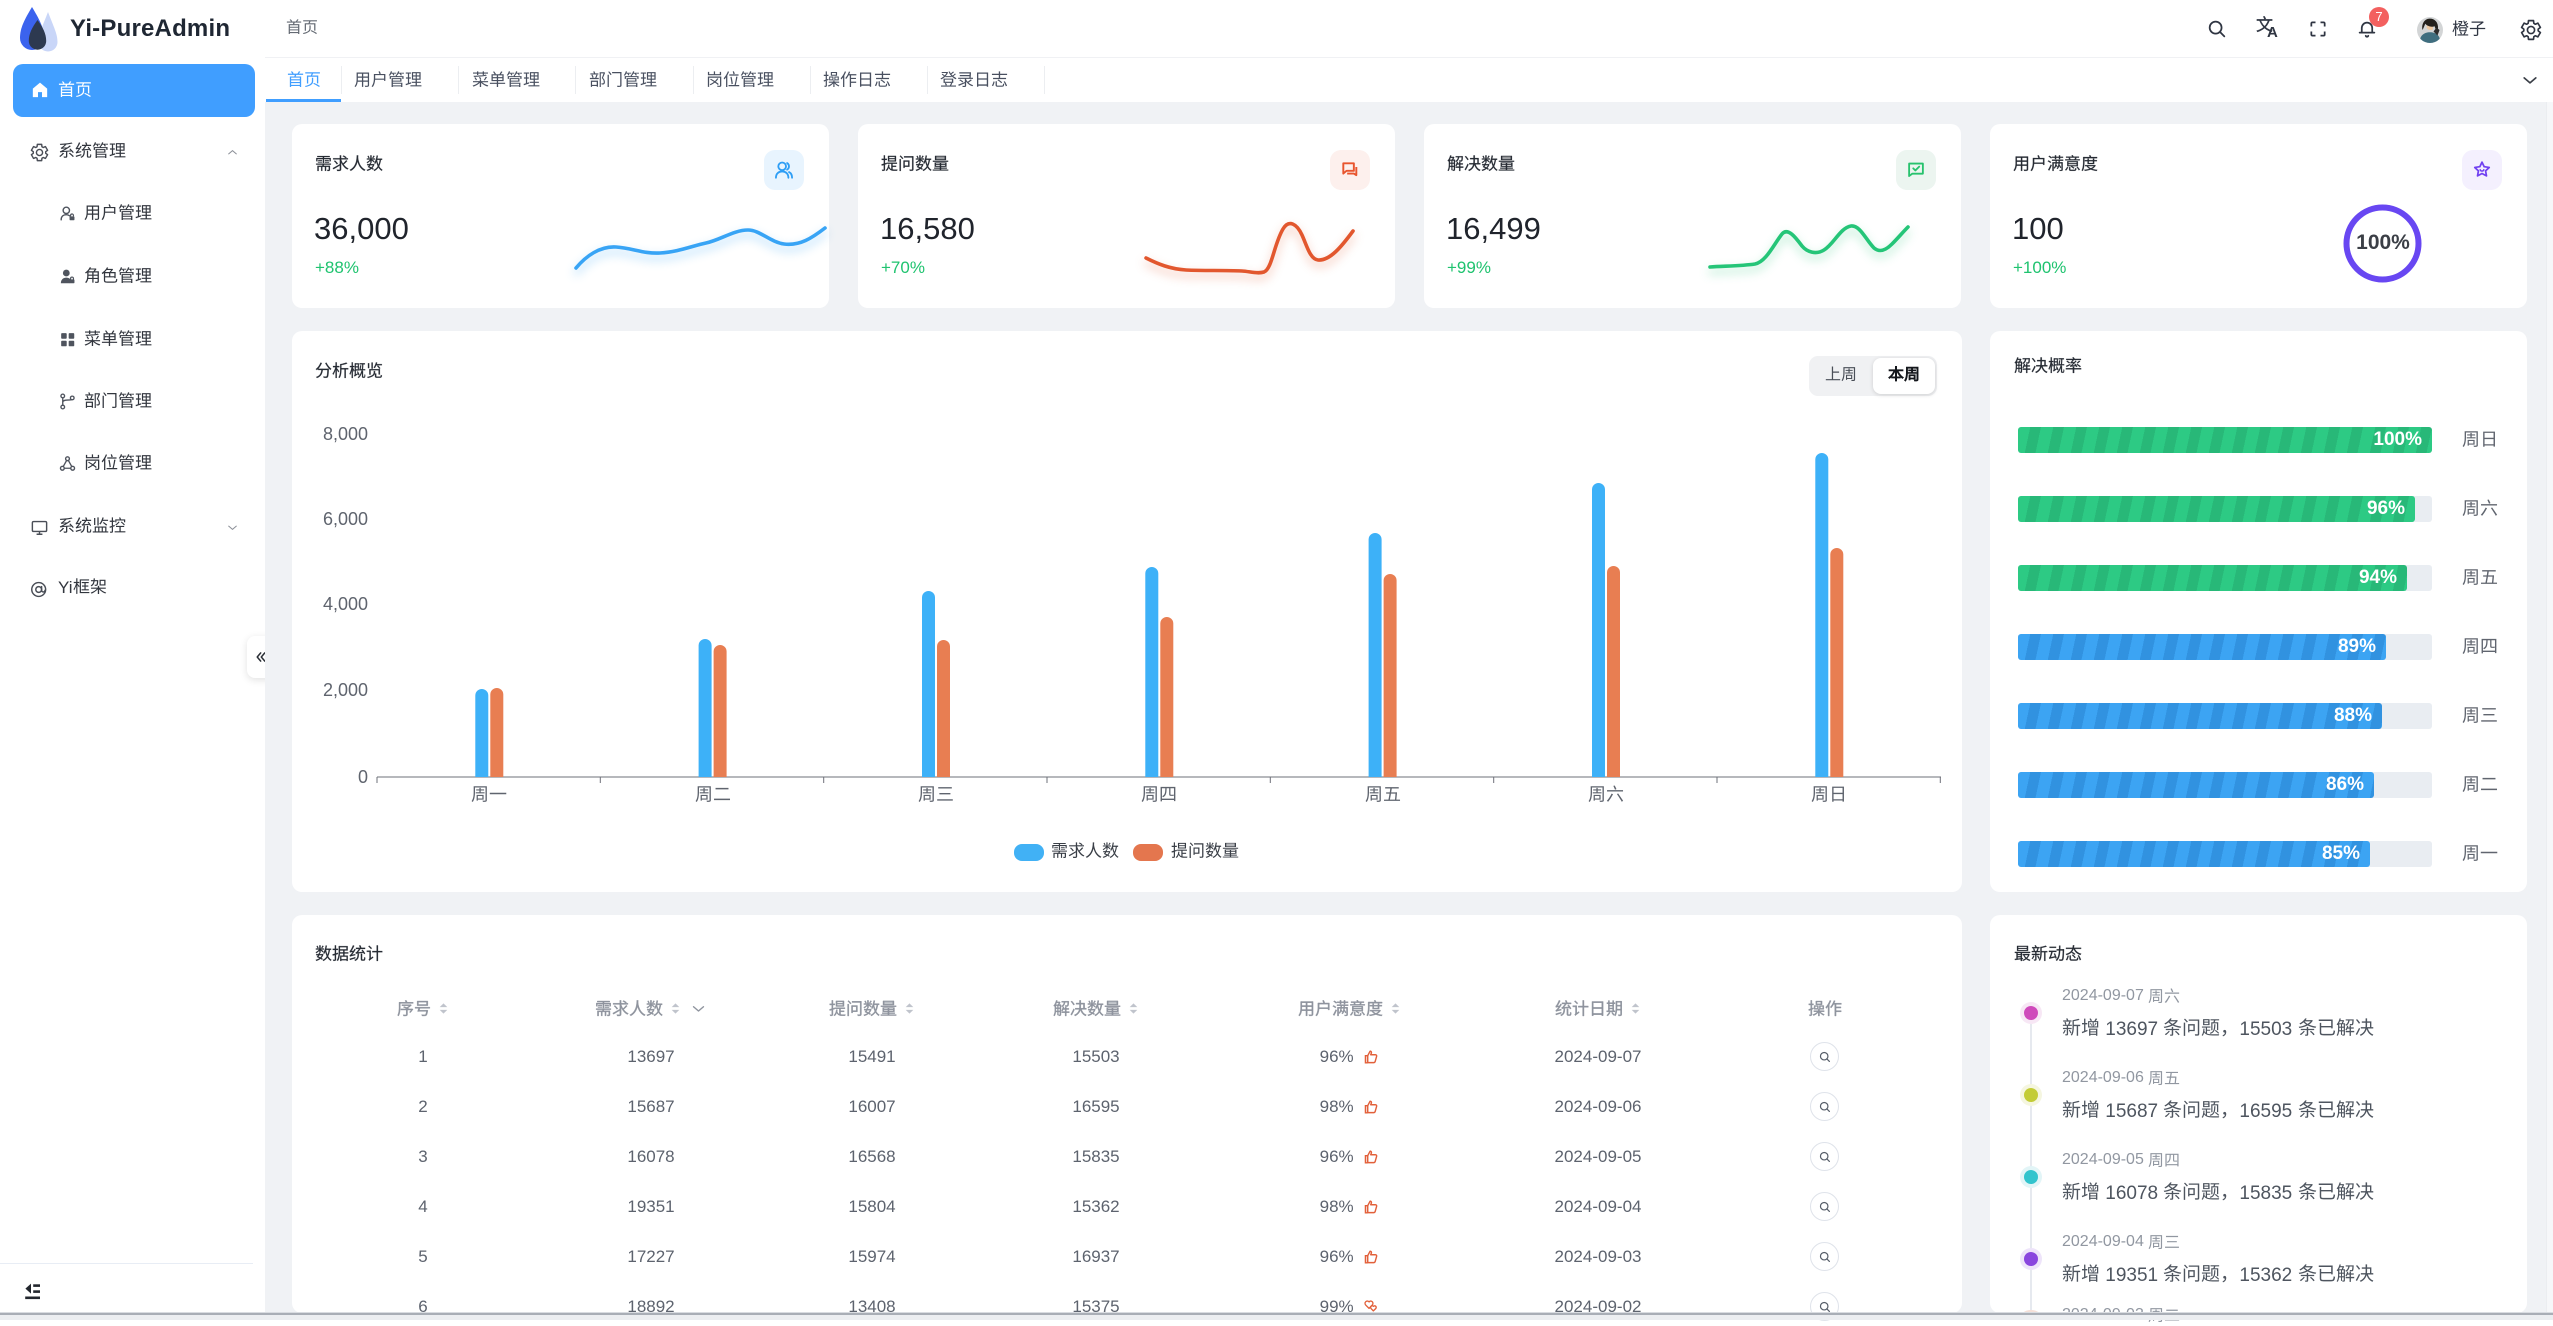 The image size is (2553, 1326). I want to click on svg-text: 2,000, so click(345, 690).